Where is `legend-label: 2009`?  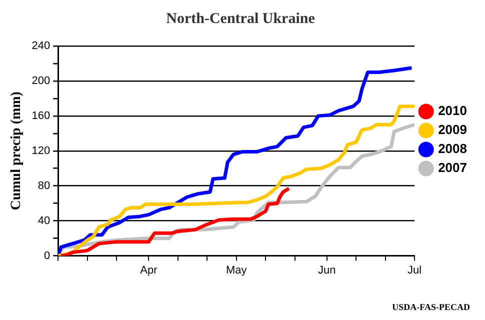
legend-label: 2009 is located at coordinates (452, 130).